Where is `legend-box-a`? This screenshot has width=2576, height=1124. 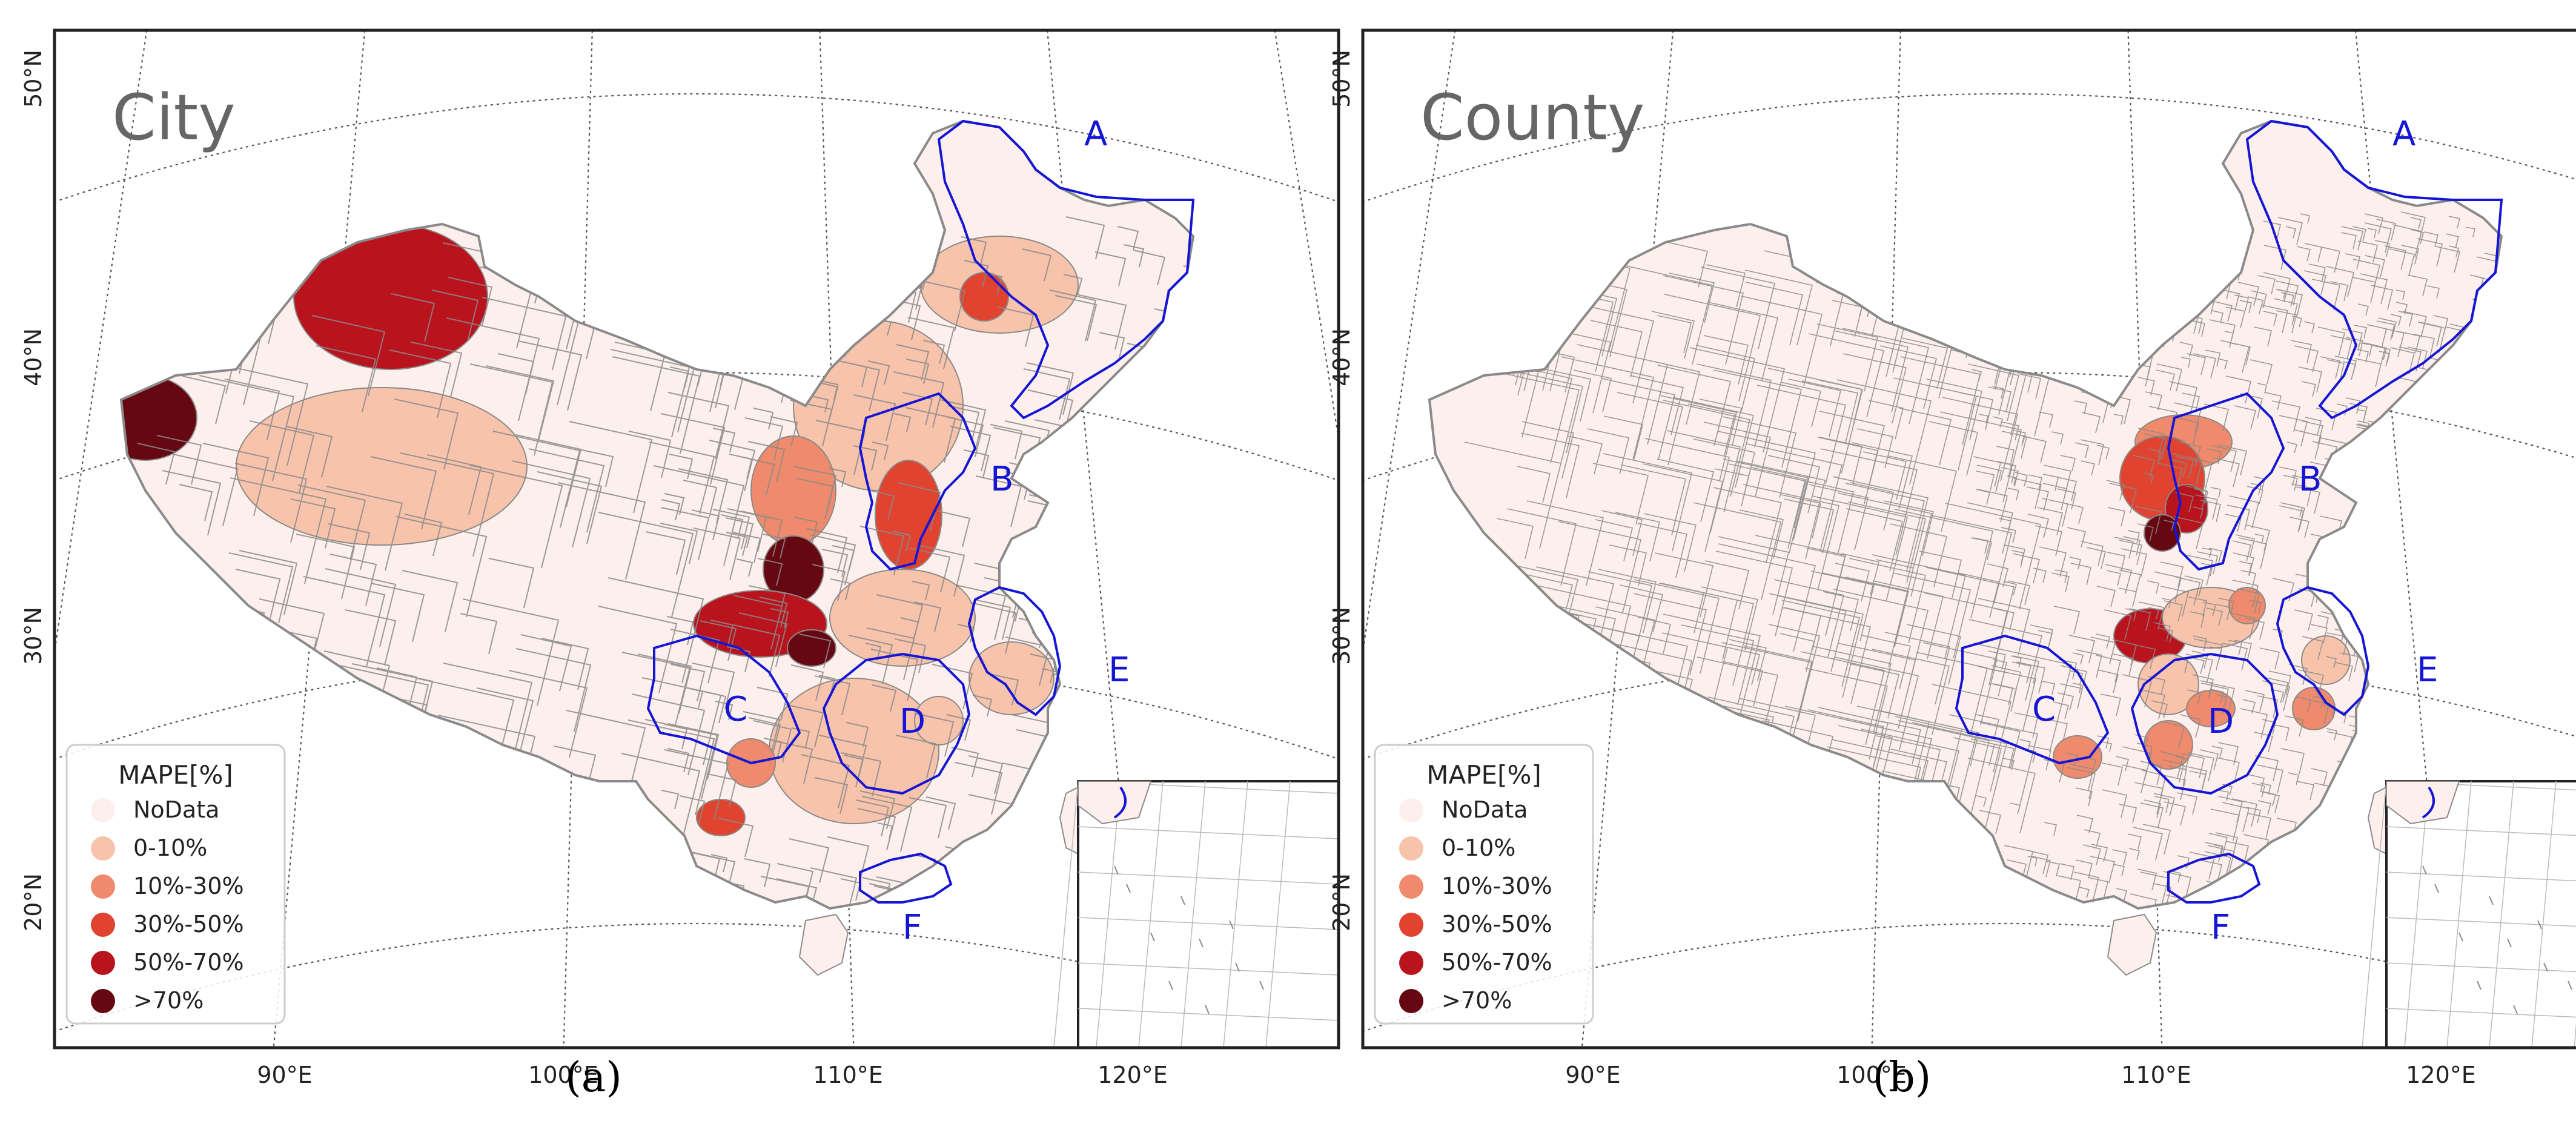
legend-box-a is located at coordinates (175, 885).